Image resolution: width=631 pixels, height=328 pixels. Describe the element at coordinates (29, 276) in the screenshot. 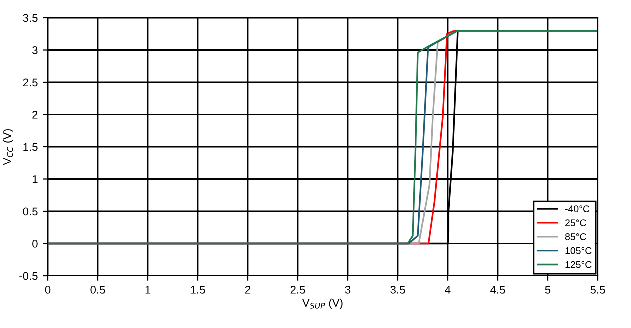

I see `y-tick-label: -0.5` at that location.